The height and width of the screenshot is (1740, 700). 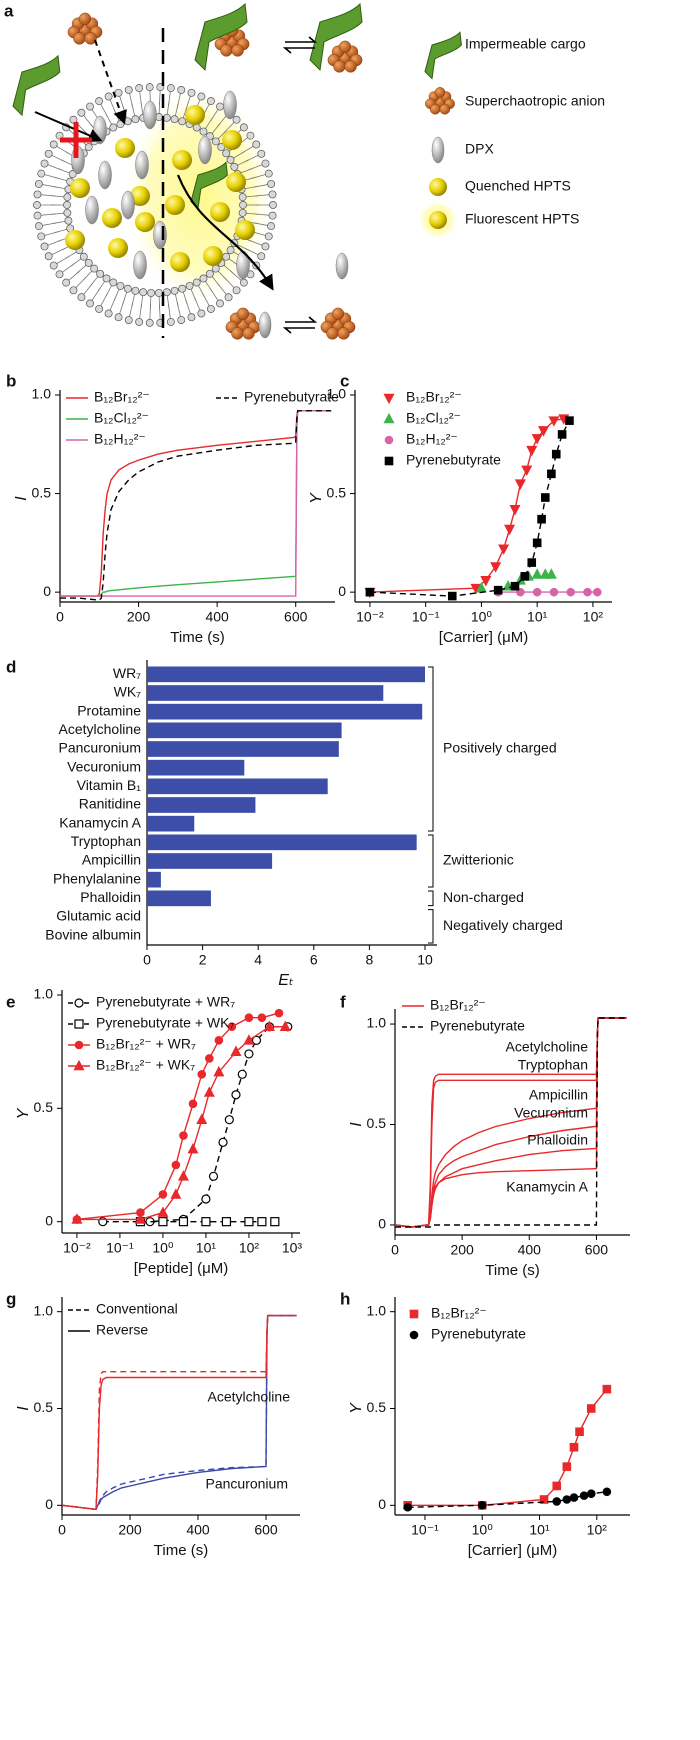 I want to click on fit-line, so click(x=470, y=508).